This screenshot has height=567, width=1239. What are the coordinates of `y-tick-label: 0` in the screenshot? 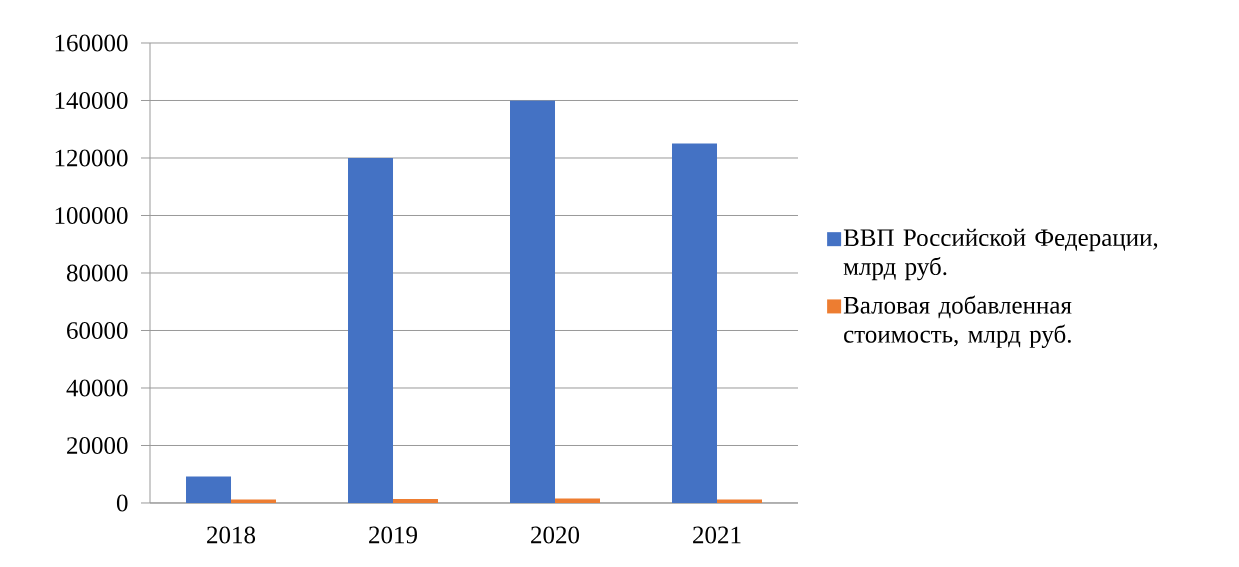 It's located at (122, 503).